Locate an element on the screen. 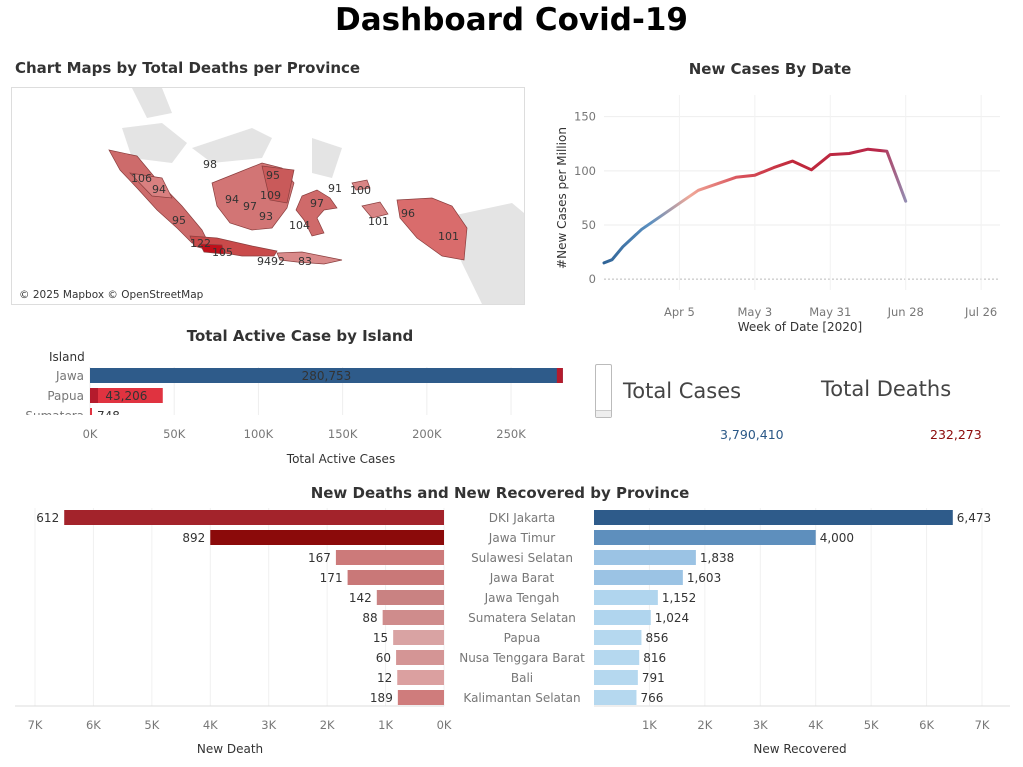  kpi-scrollbar is located at coordinates (603, 391).